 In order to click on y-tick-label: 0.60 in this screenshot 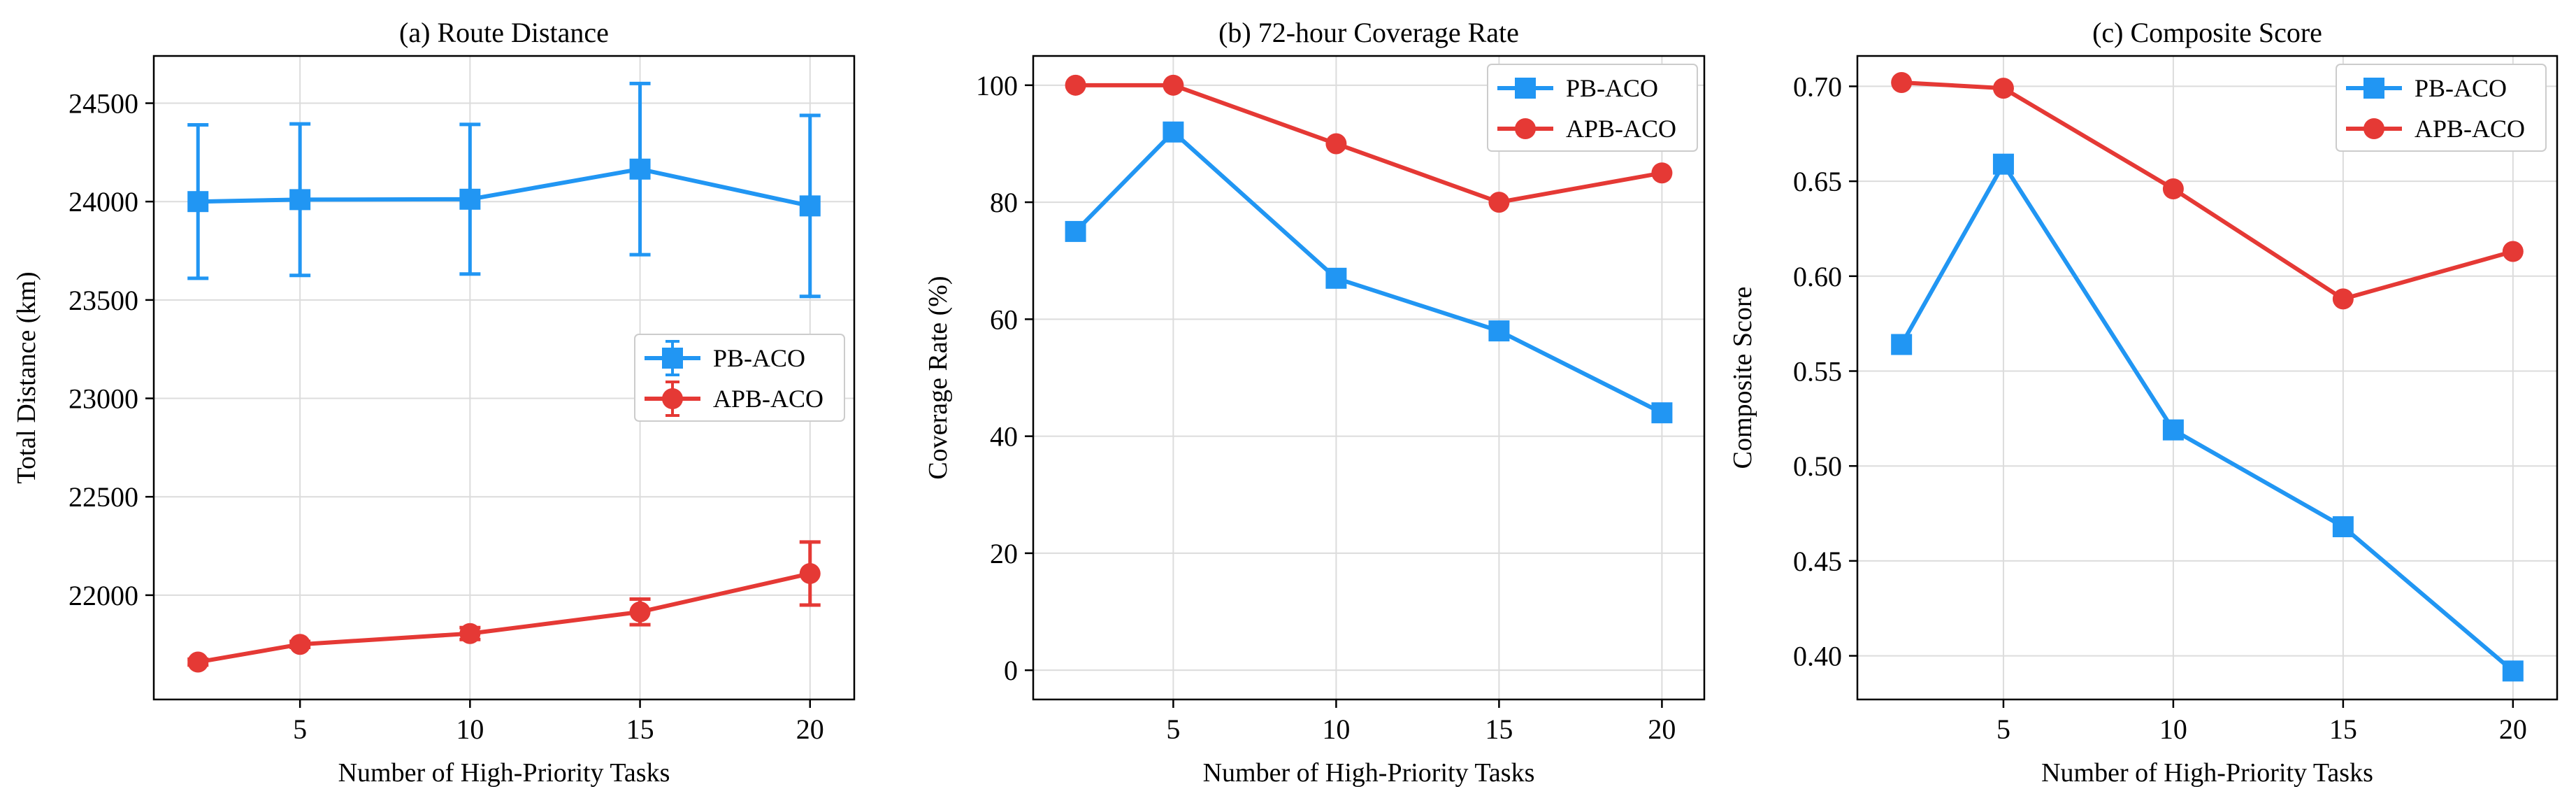, I will do `click(1817, 276)`.